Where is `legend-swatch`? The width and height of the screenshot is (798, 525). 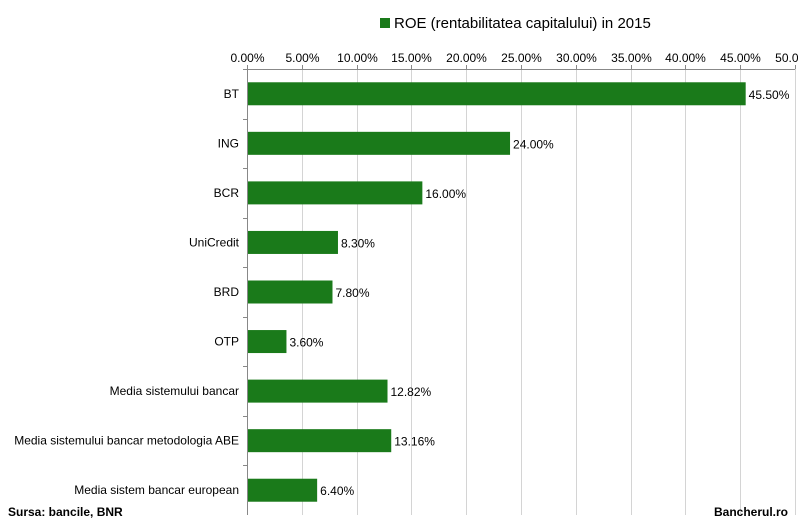
legend-swatch is located at coordinates (385, 23).